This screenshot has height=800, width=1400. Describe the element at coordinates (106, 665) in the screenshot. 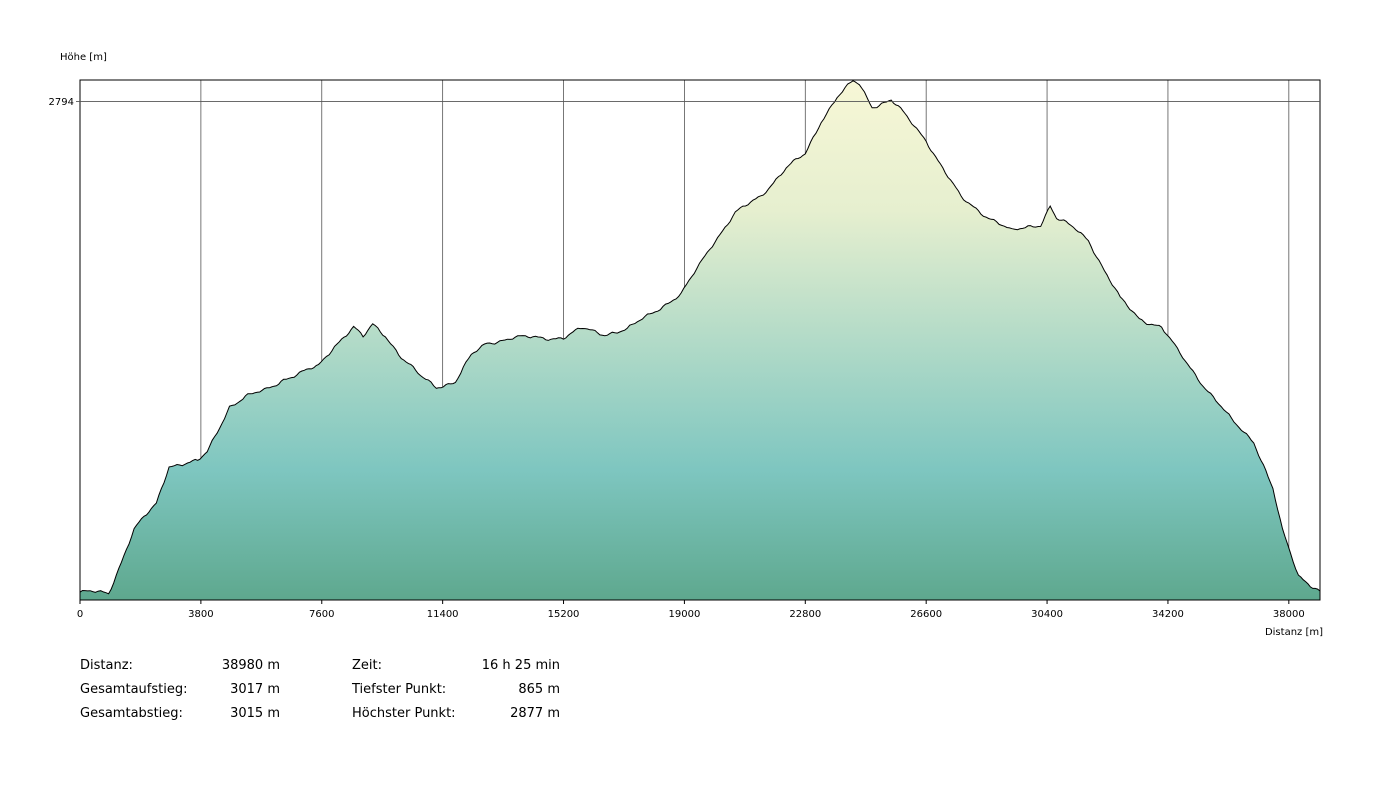

I see `stat-distance-label: Distanz:` at that location.